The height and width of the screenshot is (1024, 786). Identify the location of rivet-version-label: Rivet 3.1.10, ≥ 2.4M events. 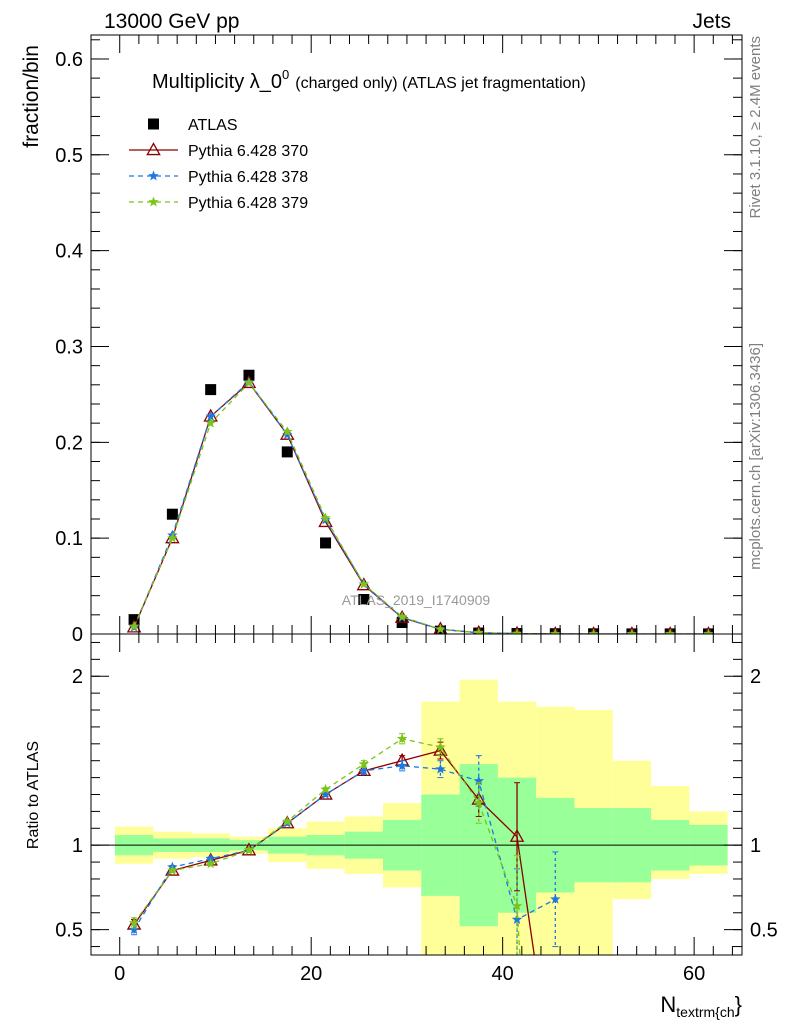
(755, 127).